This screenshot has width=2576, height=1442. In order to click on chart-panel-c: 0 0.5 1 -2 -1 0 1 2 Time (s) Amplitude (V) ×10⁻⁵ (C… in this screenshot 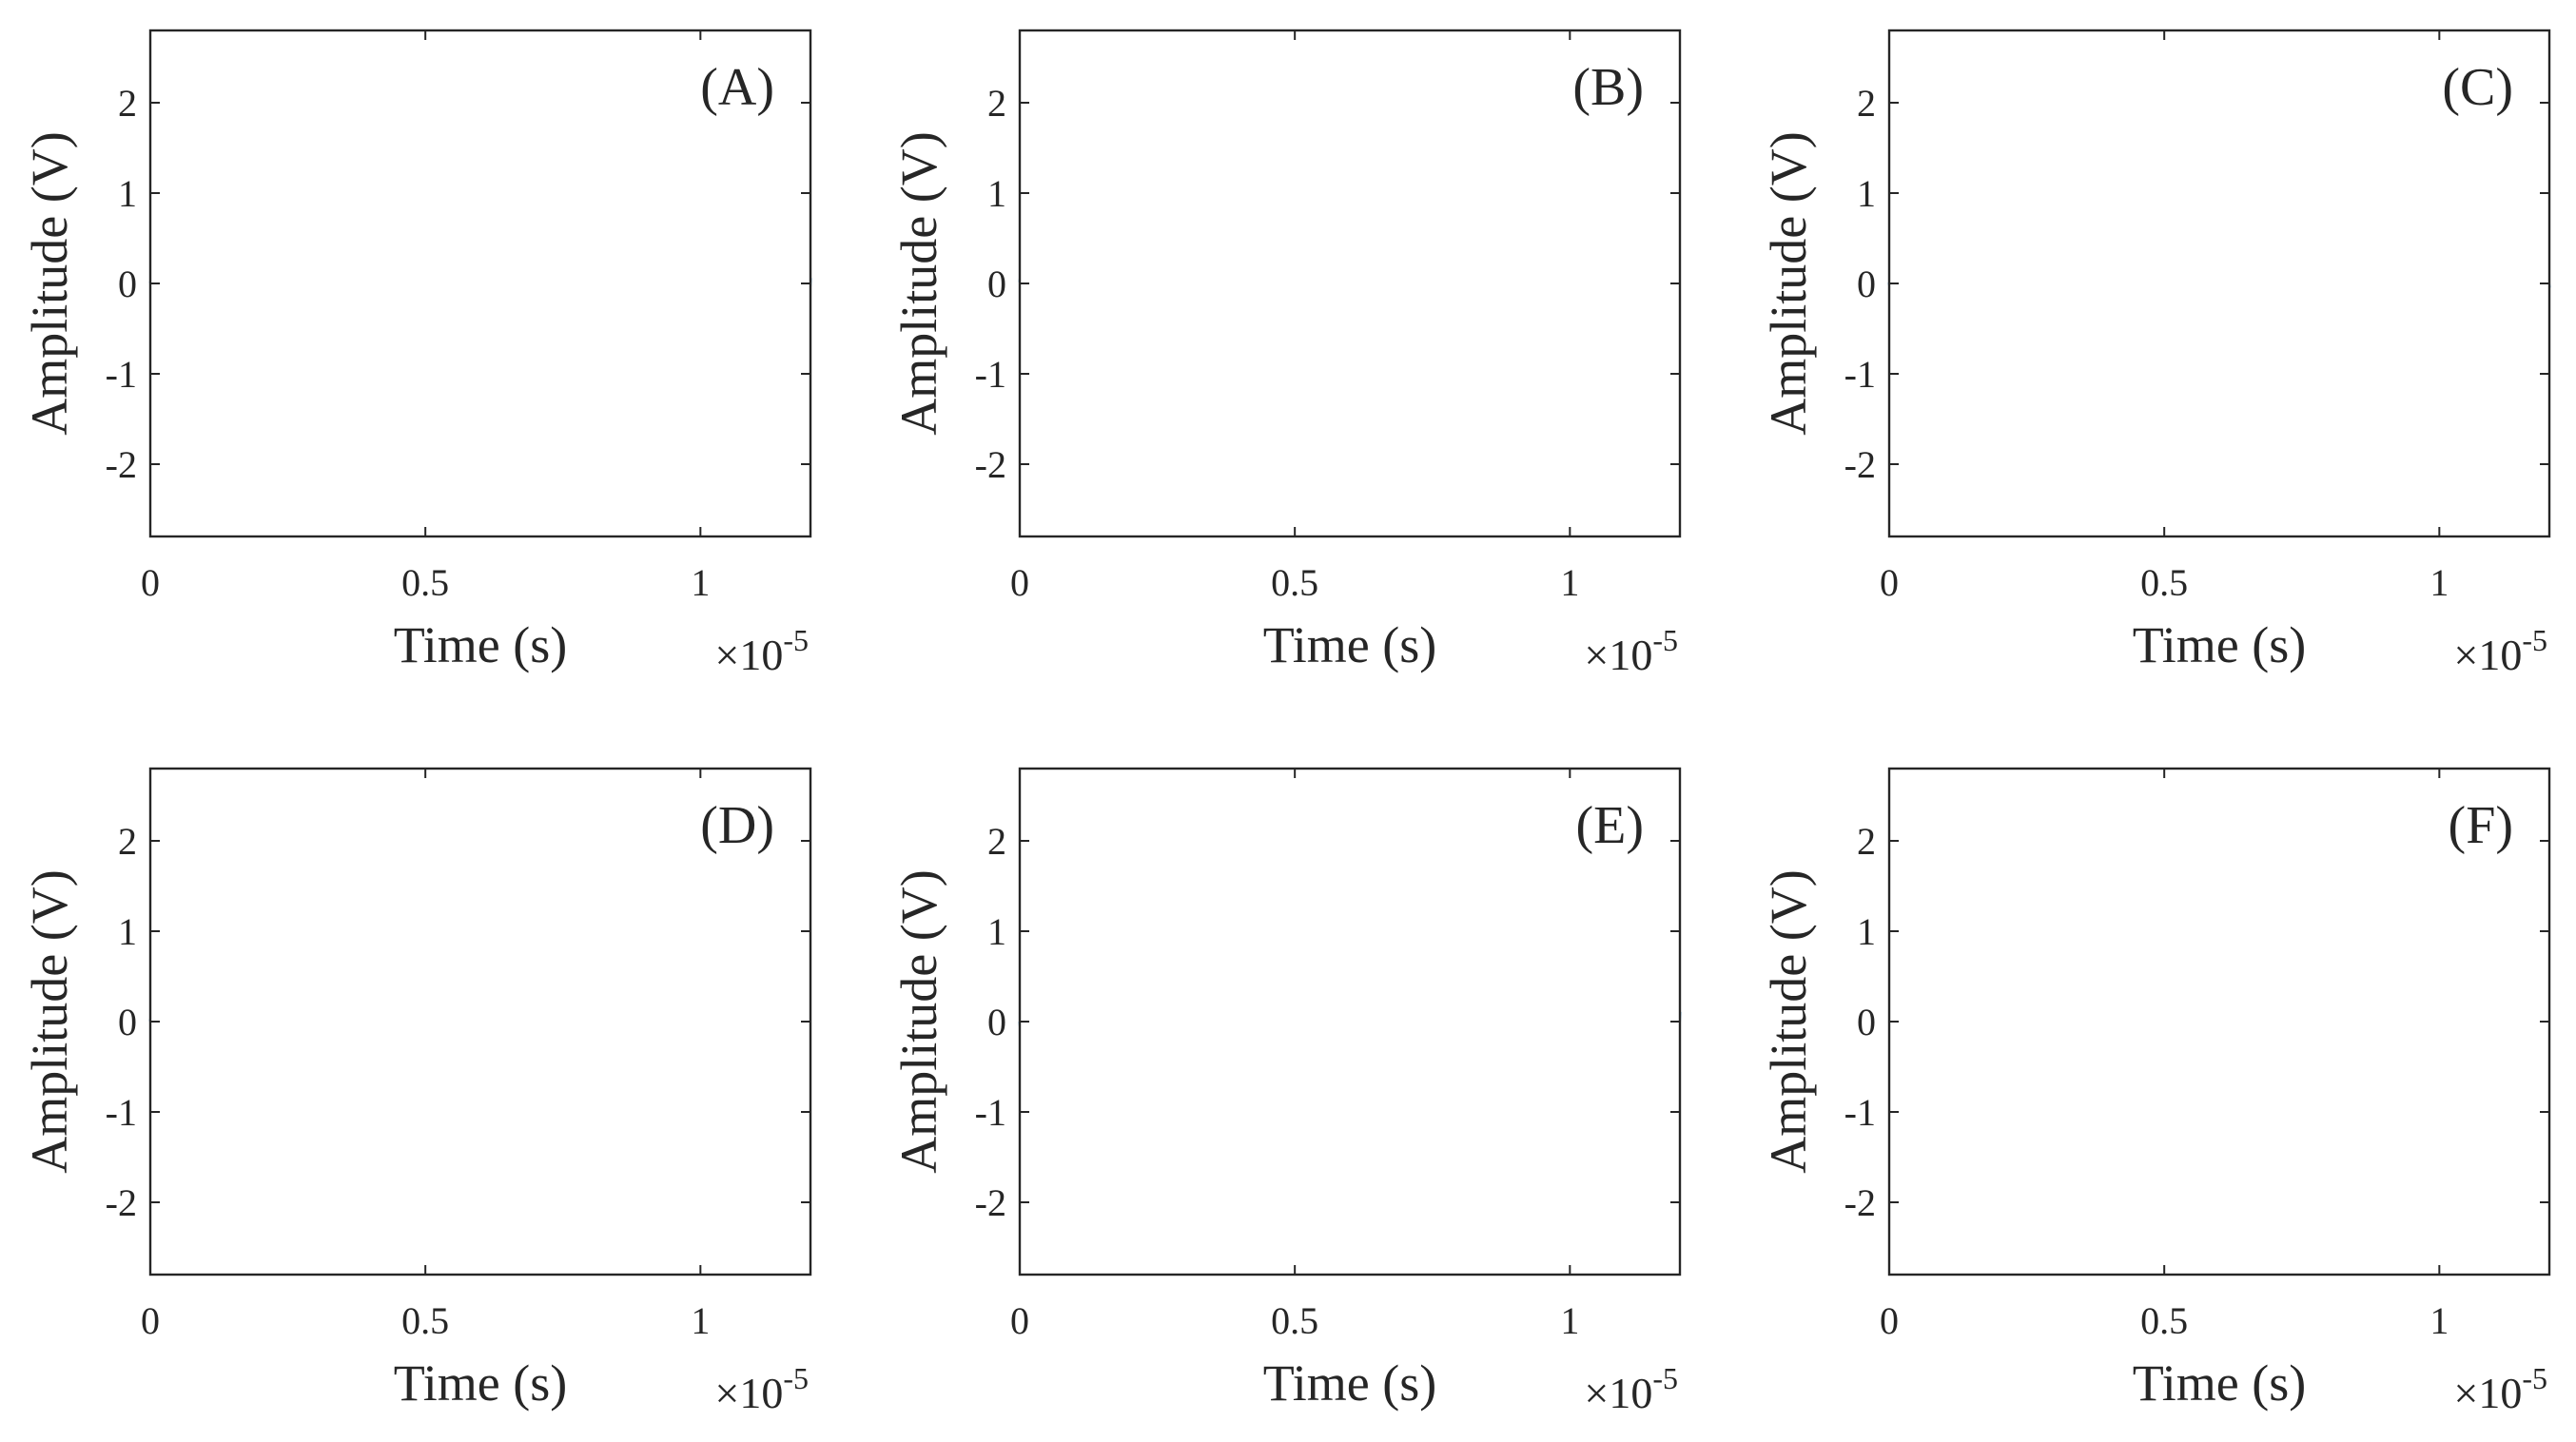, I will do `click(2155, 354)`.